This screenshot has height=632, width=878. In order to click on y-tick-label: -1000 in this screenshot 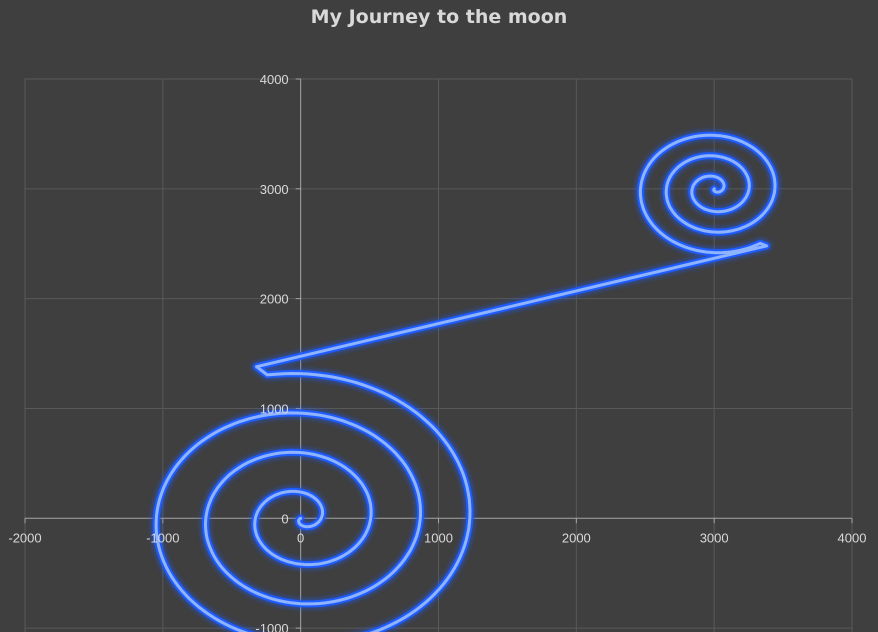, I will do `click(271, 626)`.